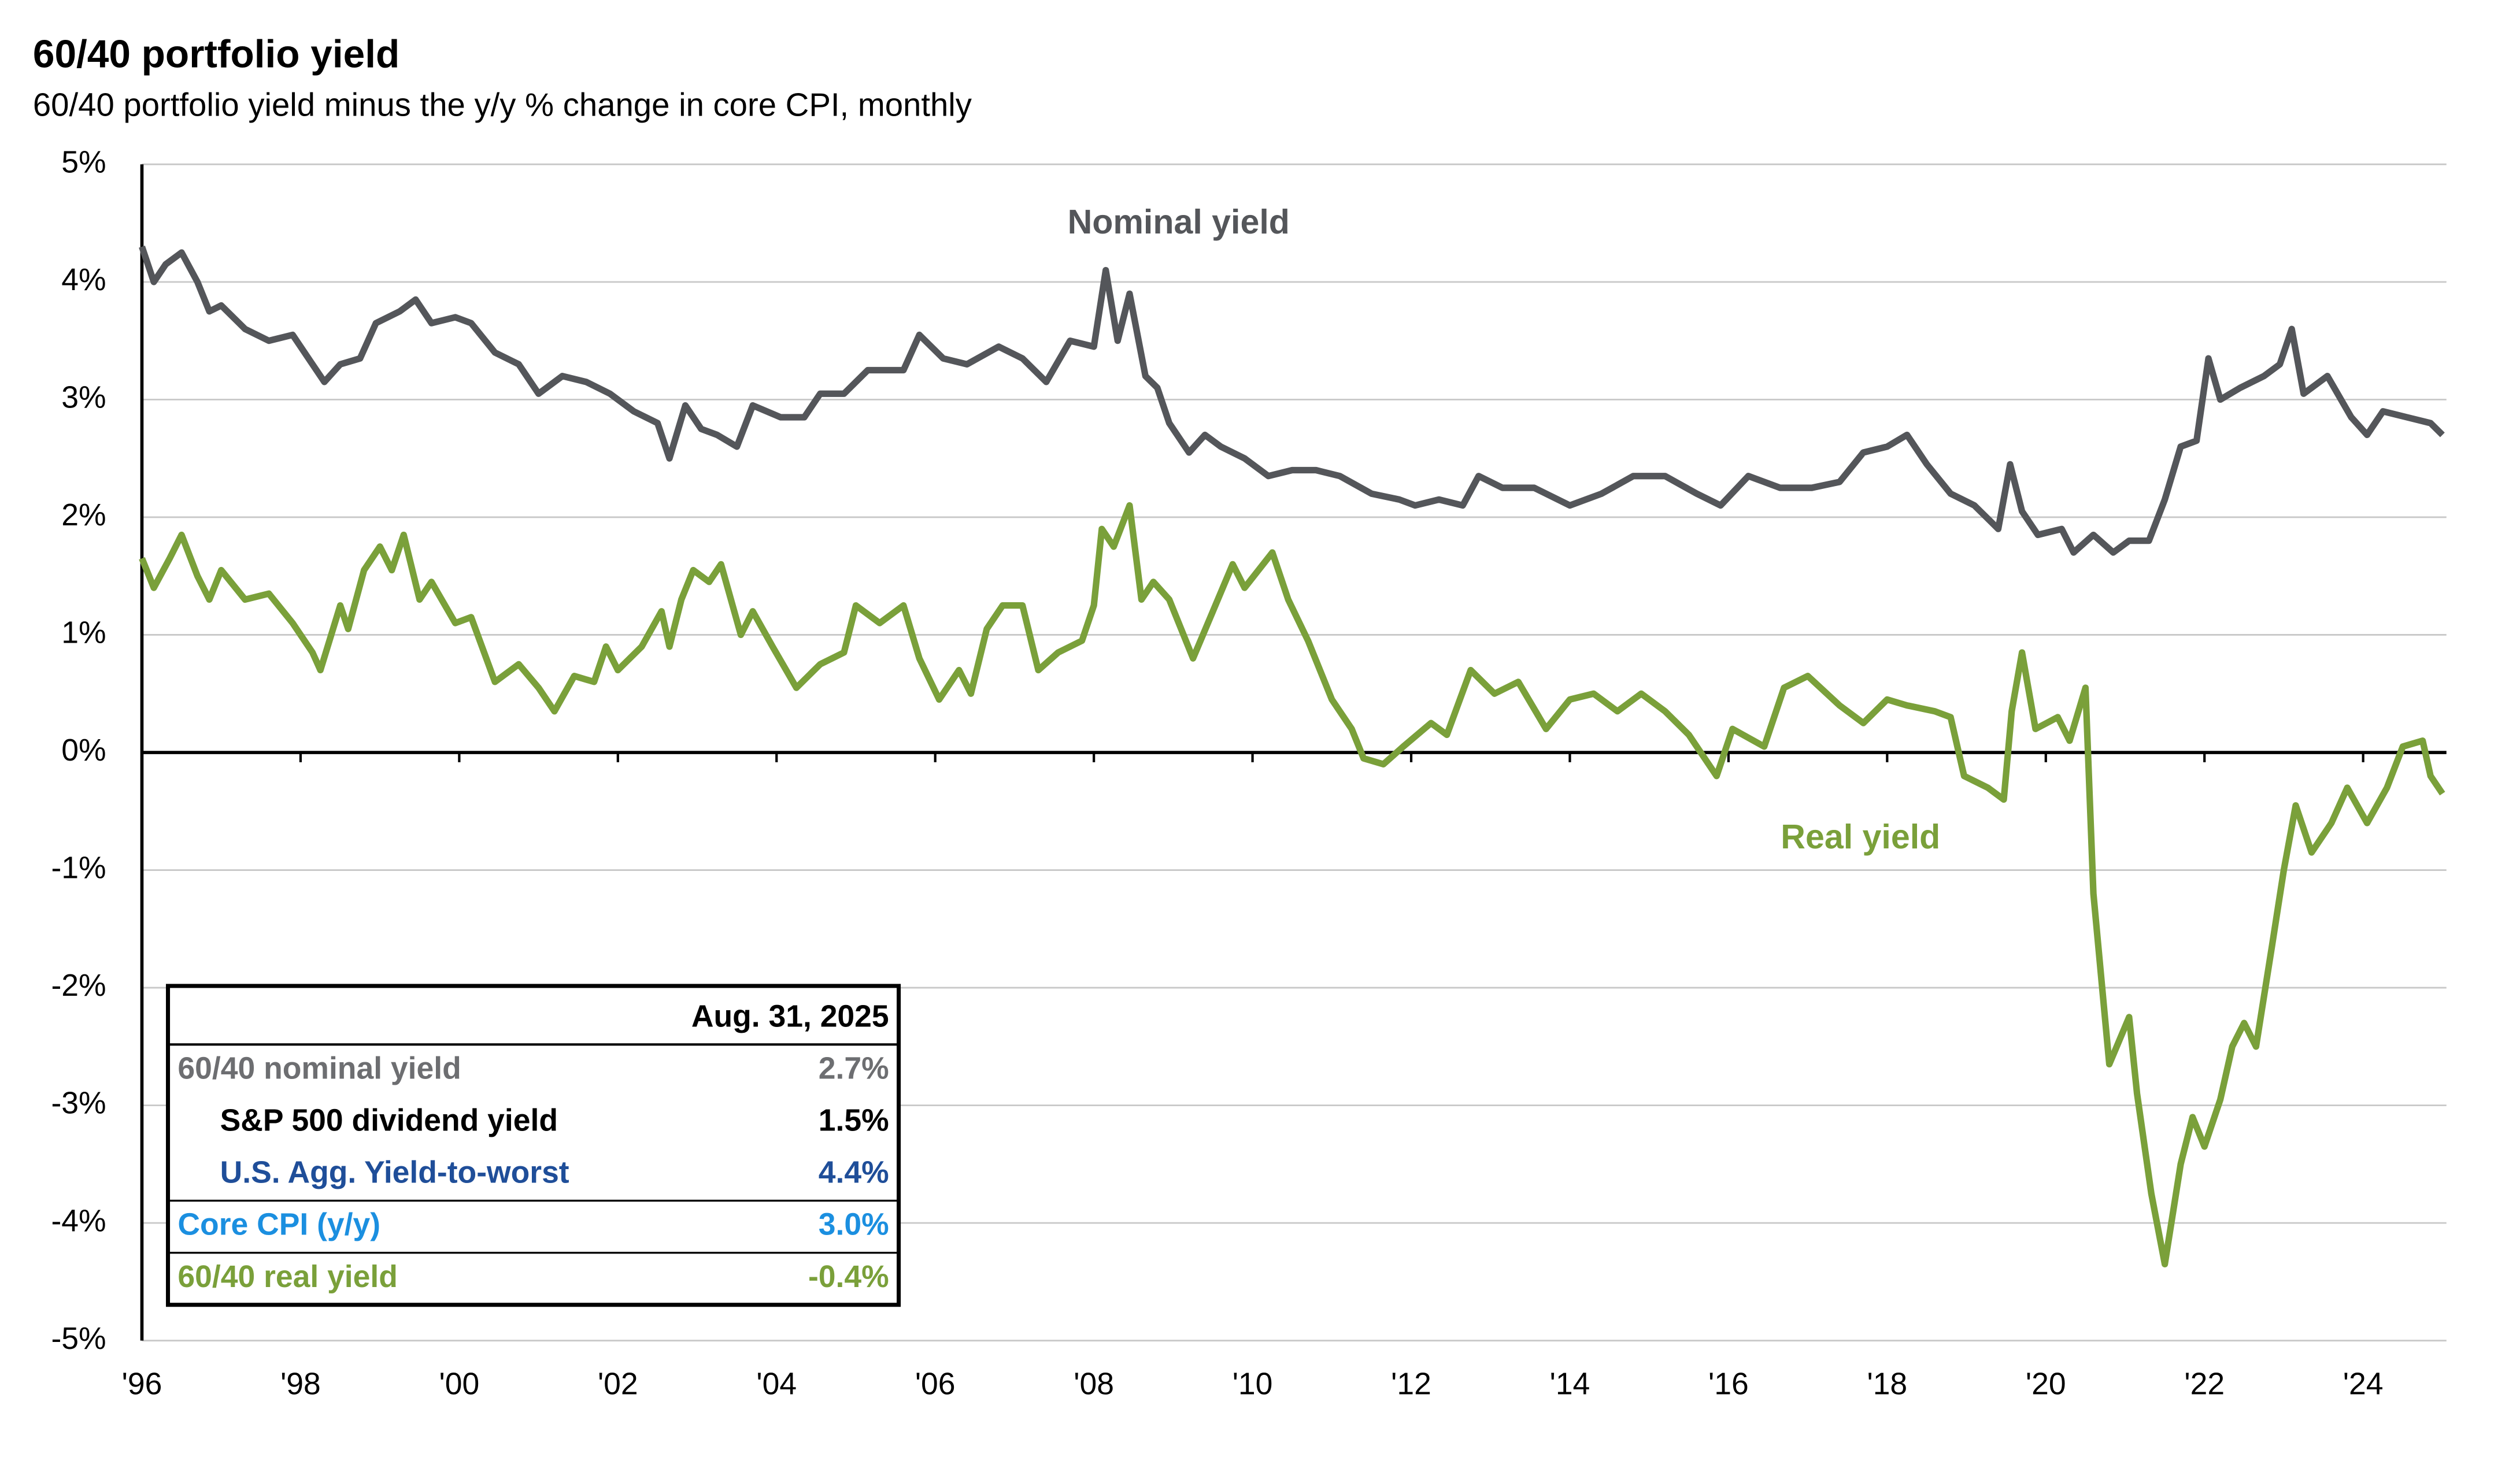  Describe the element at coordinates (79, 868) in the screenshot. I see `y-tick-label: -1%` at that location.